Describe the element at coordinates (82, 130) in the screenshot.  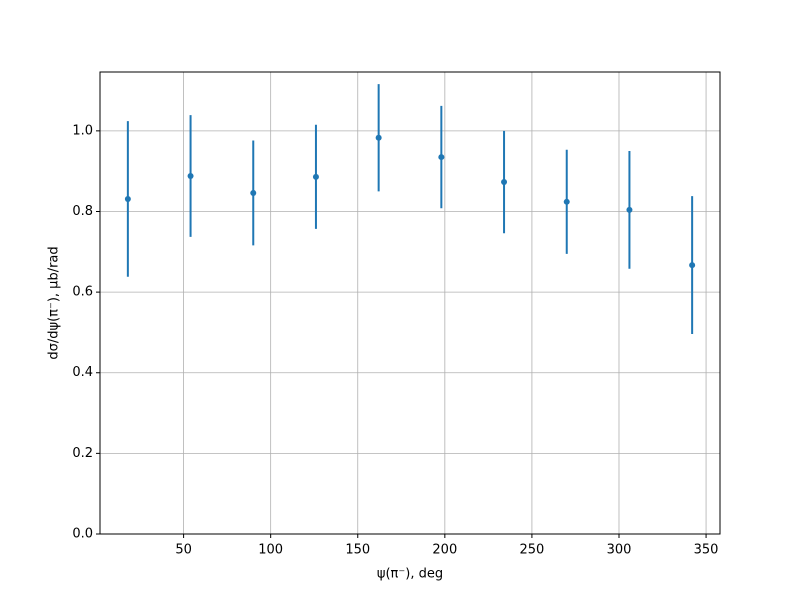
I see `y-tick-label: 1.0` at that location.